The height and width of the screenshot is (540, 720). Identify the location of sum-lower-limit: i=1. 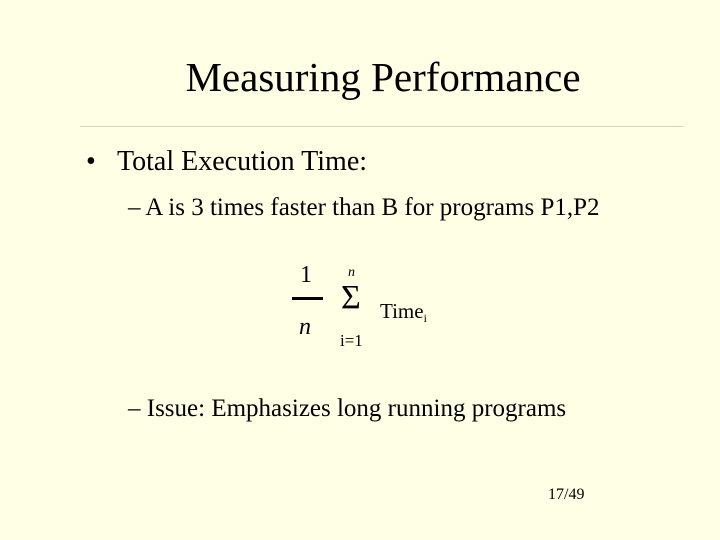
(351, 340).